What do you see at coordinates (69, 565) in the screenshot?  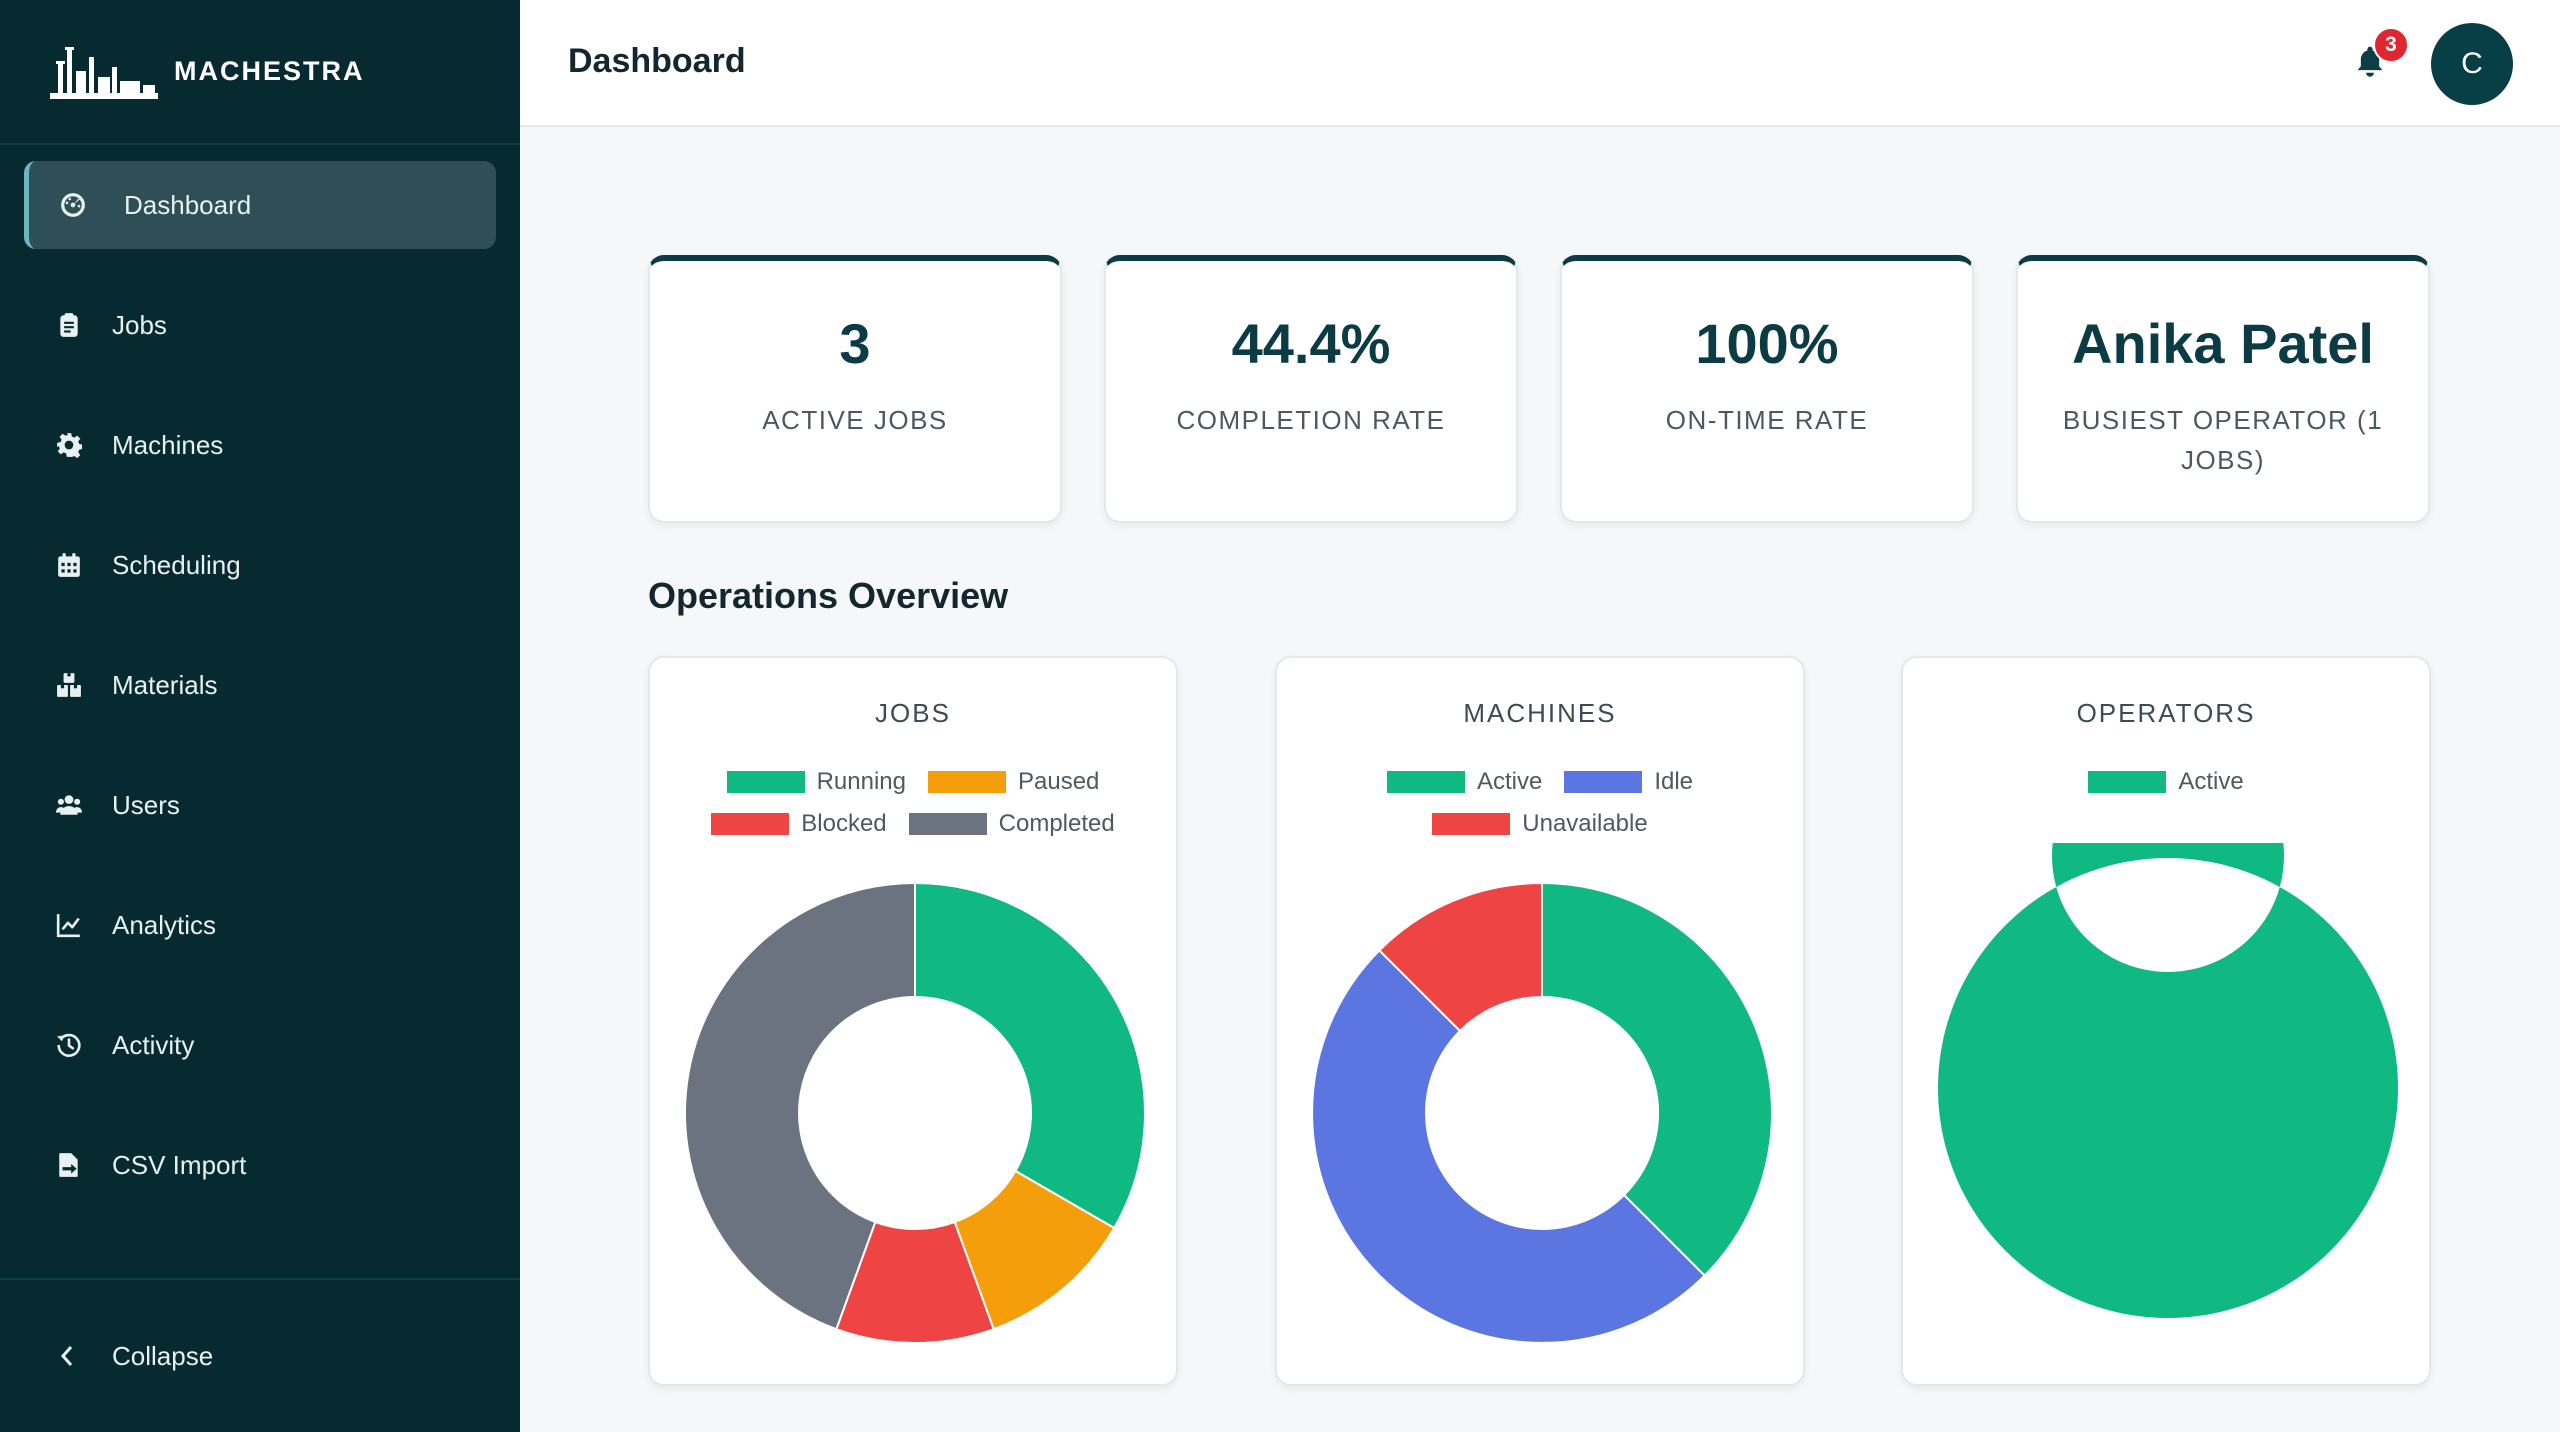 I see `calendar-icon` at bounding box center [69, 565].